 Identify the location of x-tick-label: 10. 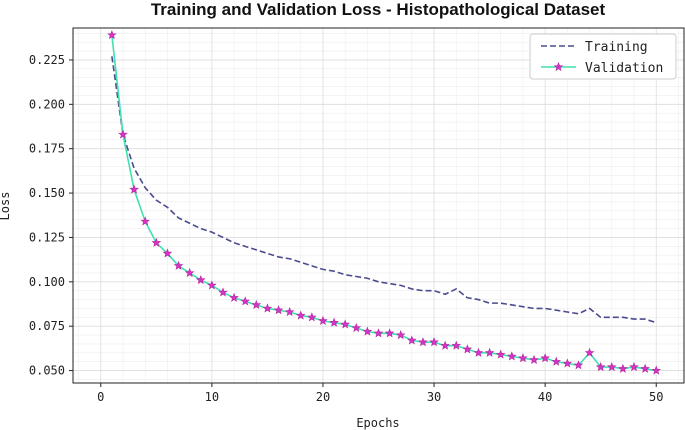
(212, 397).